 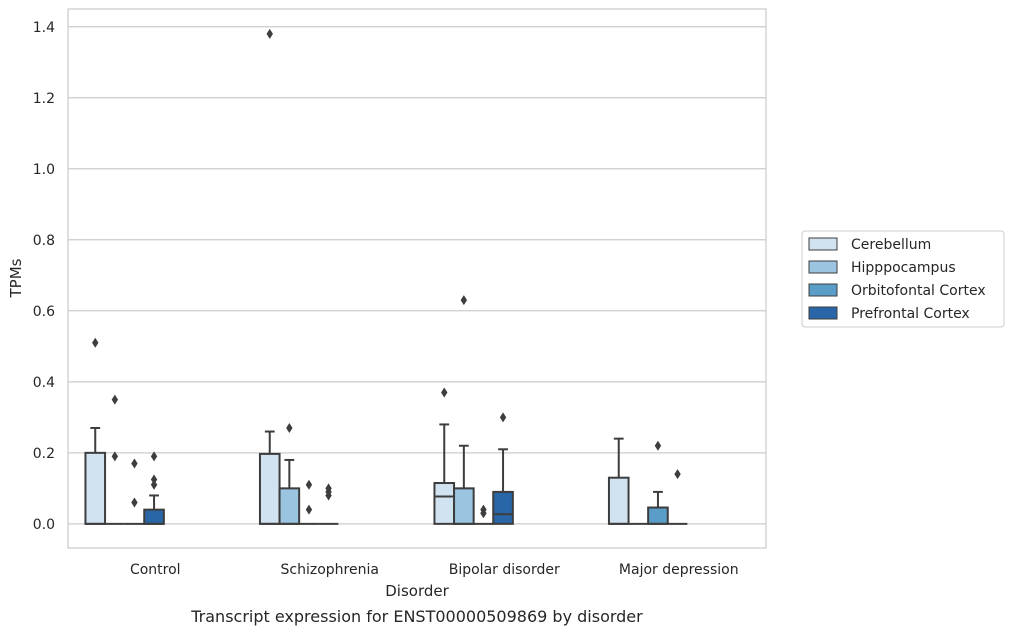 What do you see at coordinates (44, 170) in the screenshot?
I see `y-tick-label: 1.0` at bounding box center [44, 170].